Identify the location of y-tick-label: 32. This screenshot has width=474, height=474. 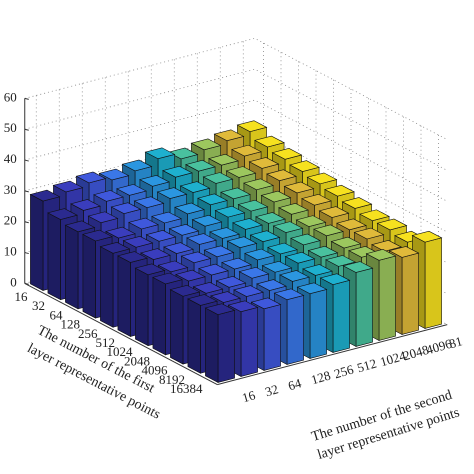
(271, 390).